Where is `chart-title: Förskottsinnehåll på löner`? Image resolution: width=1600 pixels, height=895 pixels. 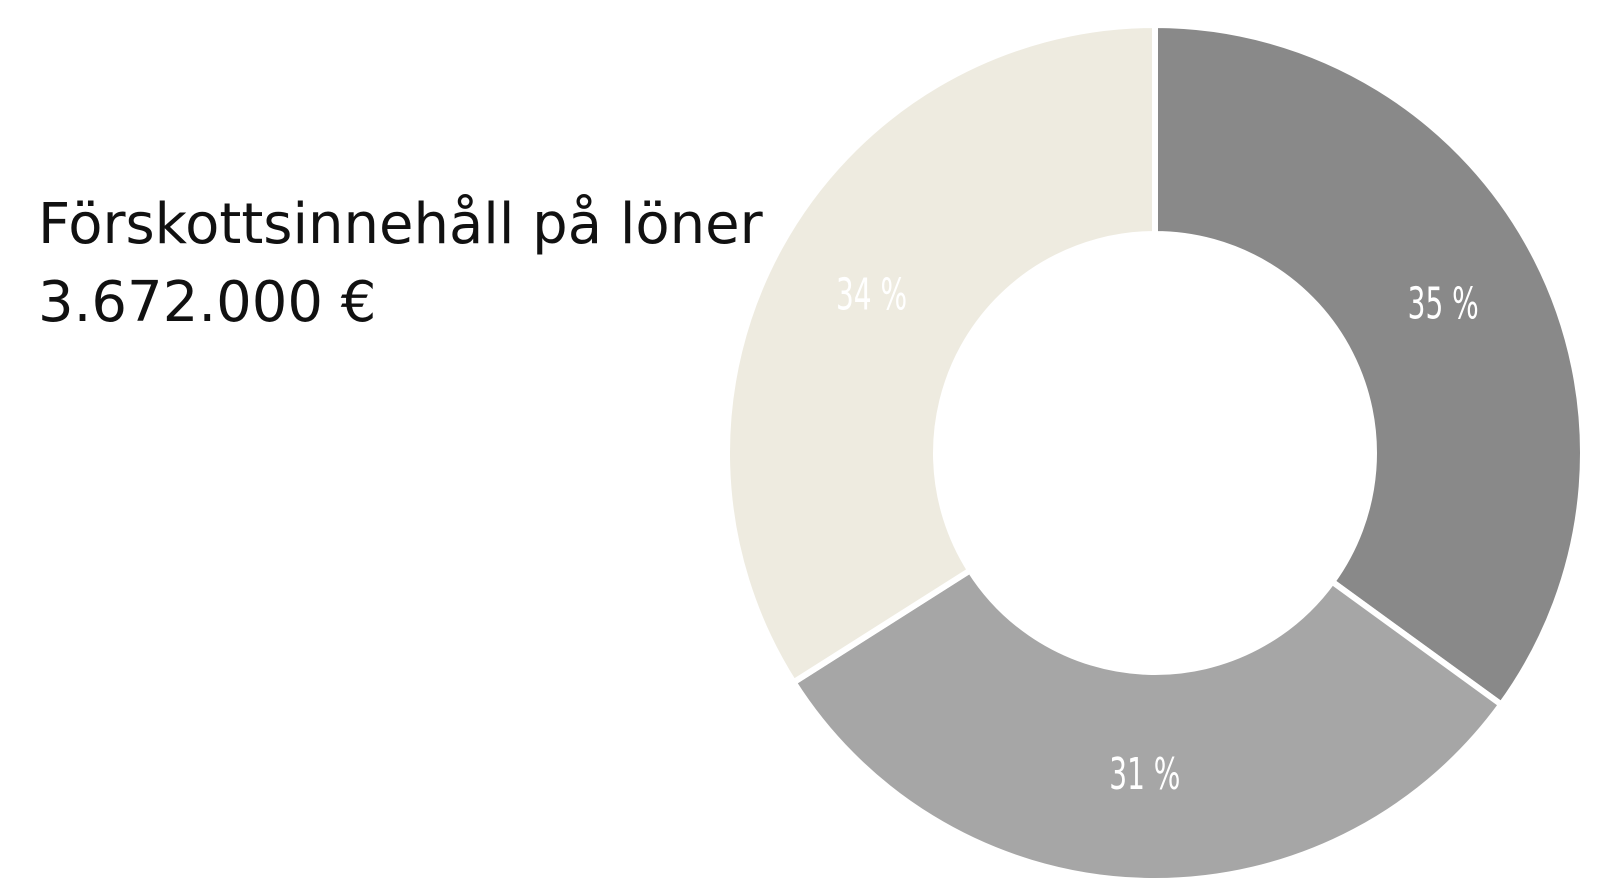 chart-title: Förskottsinnehåll på löner is located at coordinates (401, 224).